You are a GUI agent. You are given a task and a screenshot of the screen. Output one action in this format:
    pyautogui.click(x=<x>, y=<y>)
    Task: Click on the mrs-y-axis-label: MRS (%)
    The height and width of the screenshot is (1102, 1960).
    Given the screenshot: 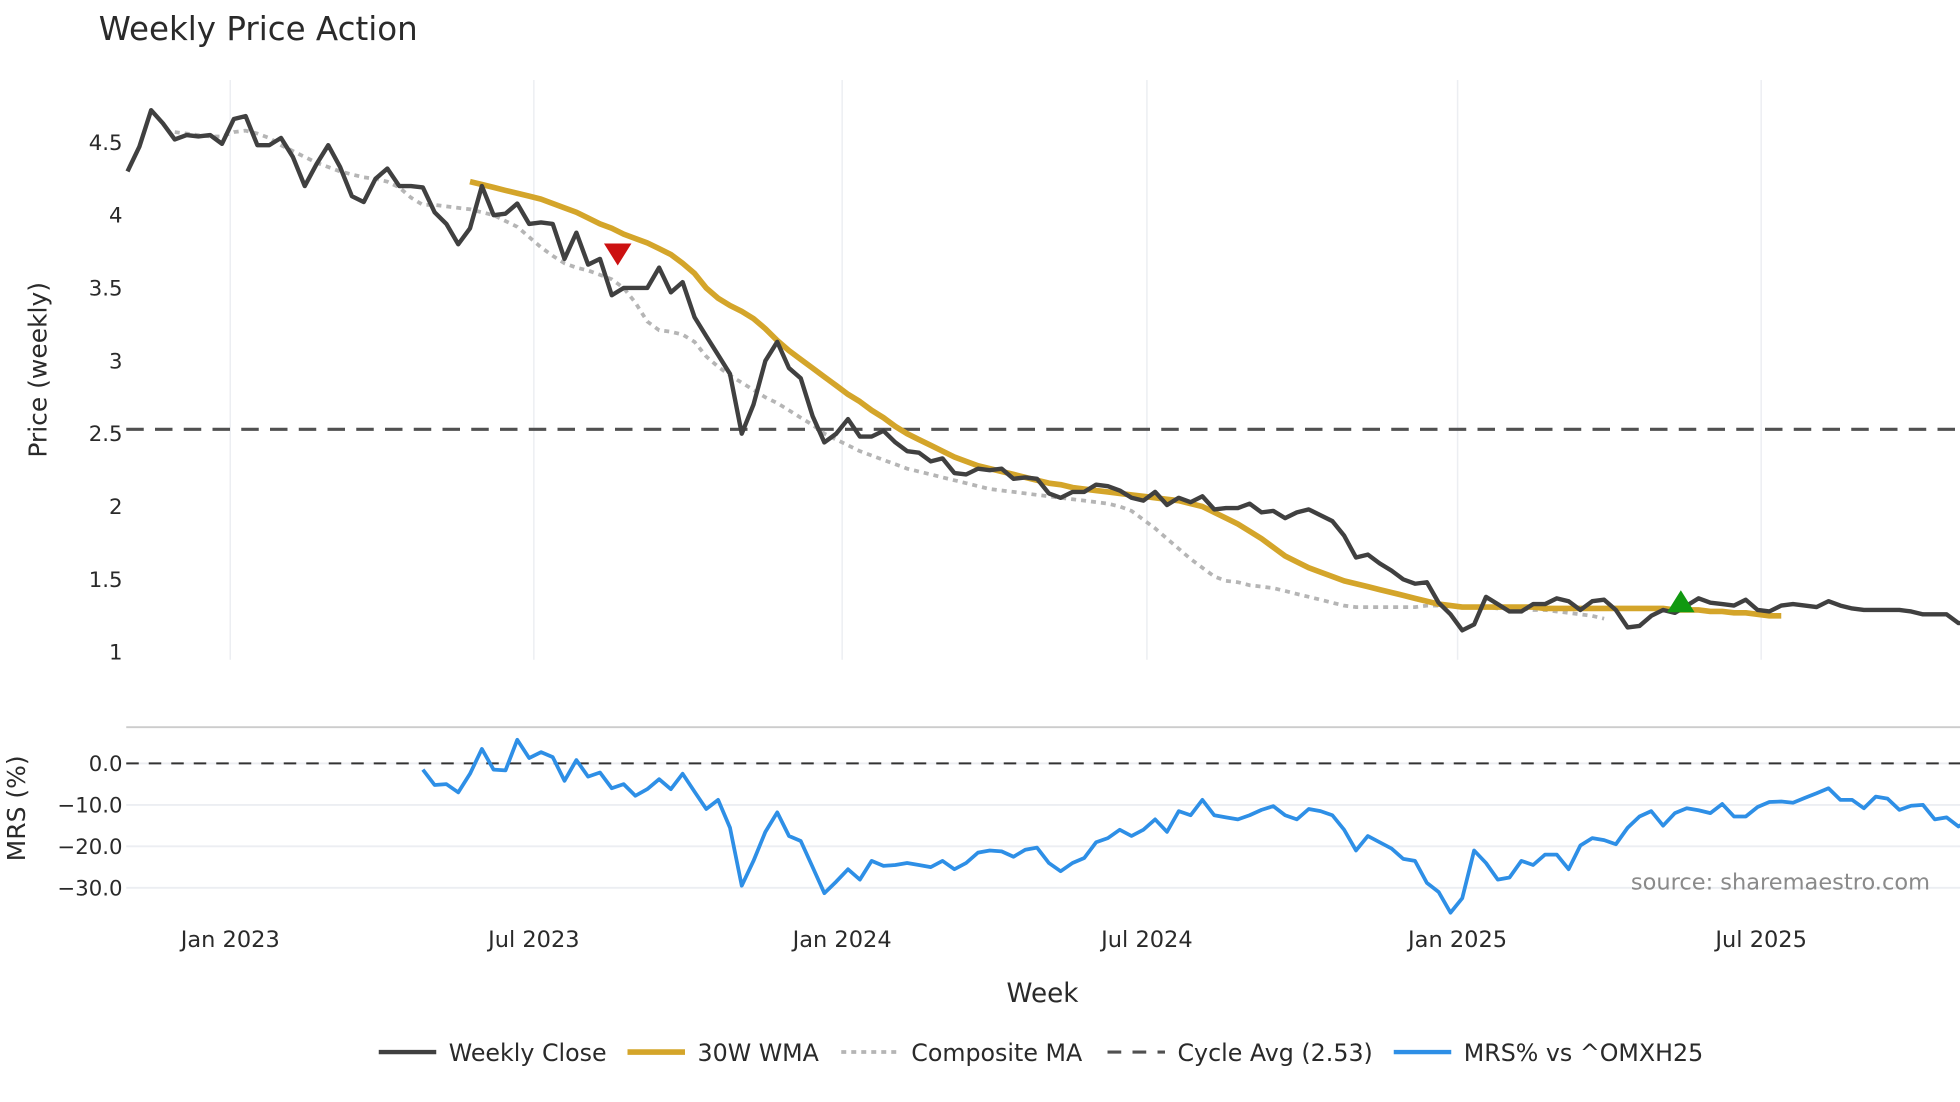 What is the action you would take?
    pyautogui.click(x=16, y=808)
    